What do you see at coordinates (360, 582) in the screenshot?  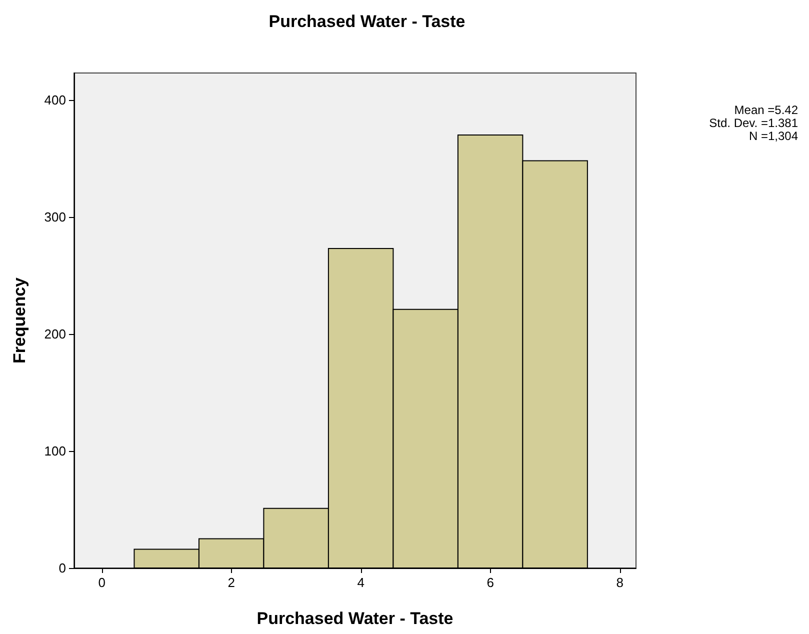 I see `x-tick-label: 4` at bounding box center [360, 582].